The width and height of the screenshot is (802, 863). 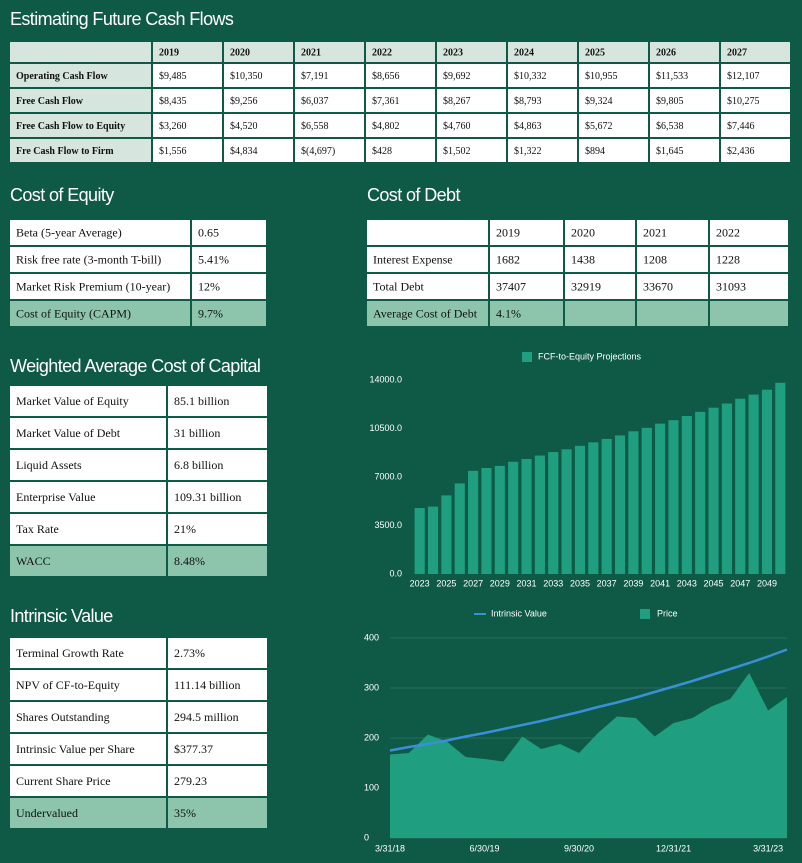 What do you see at coordinates (371, 637) in the screenshot?
I see `y-tick-label: 400` at bounding box center [371, 637].